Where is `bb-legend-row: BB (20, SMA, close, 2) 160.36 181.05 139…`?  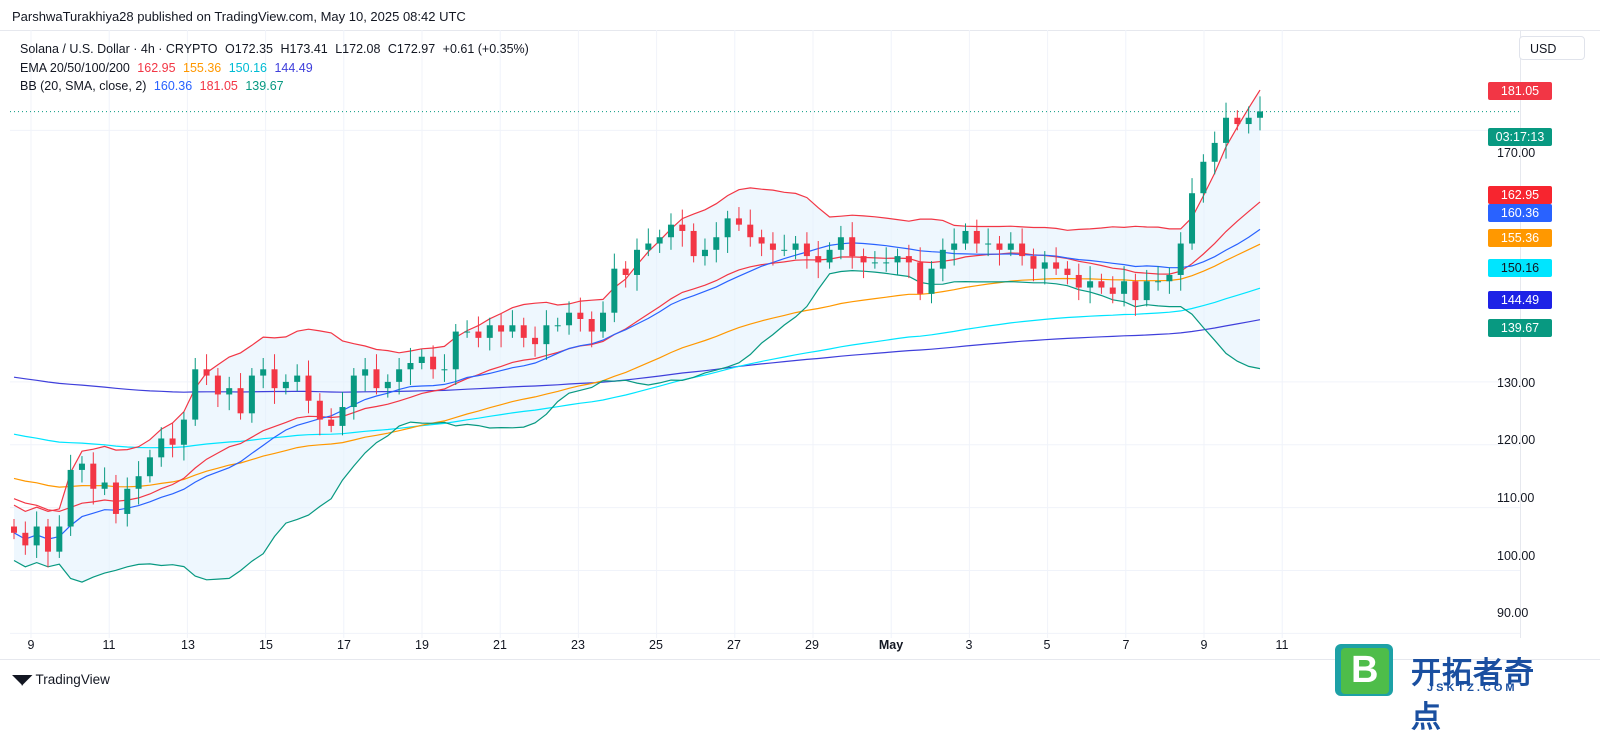
bb-legend-row: BB (20, SMA, close, 2) 160.36 181.05 139… is located at coordinates (276, 86).